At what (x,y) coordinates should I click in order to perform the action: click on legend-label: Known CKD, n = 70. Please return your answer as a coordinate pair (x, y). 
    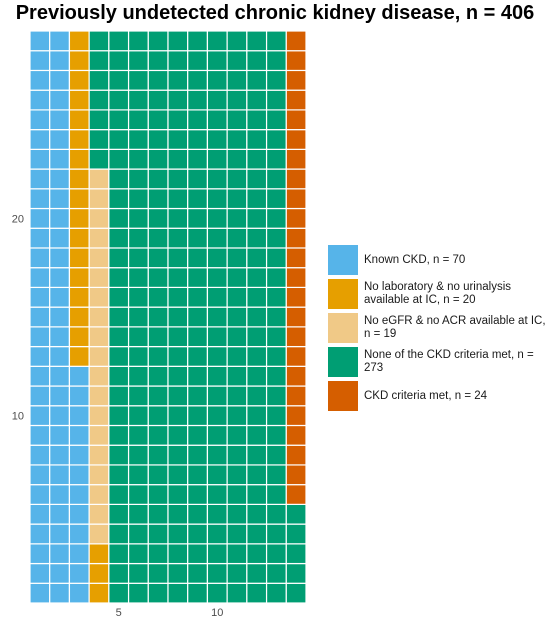
    Looking at the image, I should click on (415, 259).